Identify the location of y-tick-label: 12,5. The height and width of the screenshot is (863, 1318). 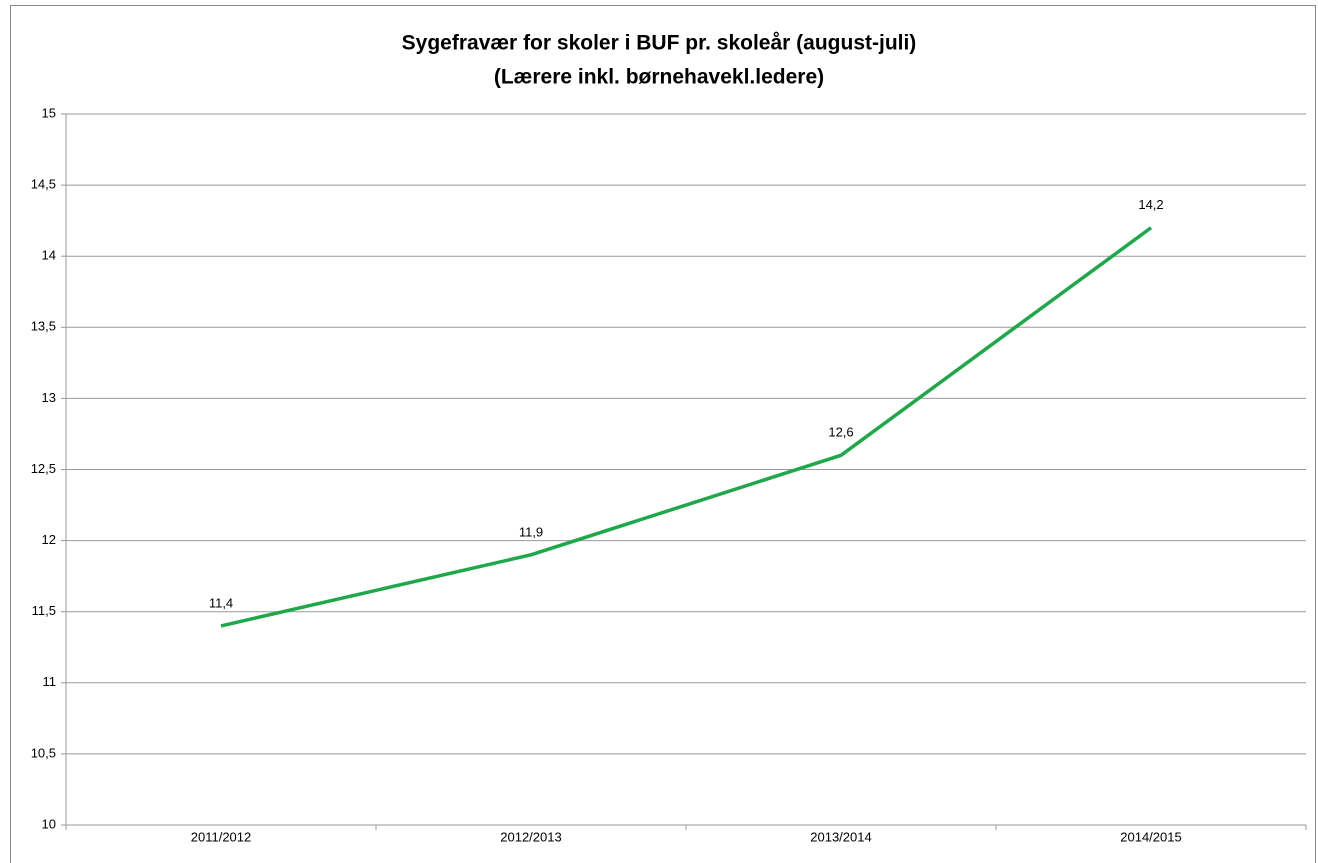
(43, 468).